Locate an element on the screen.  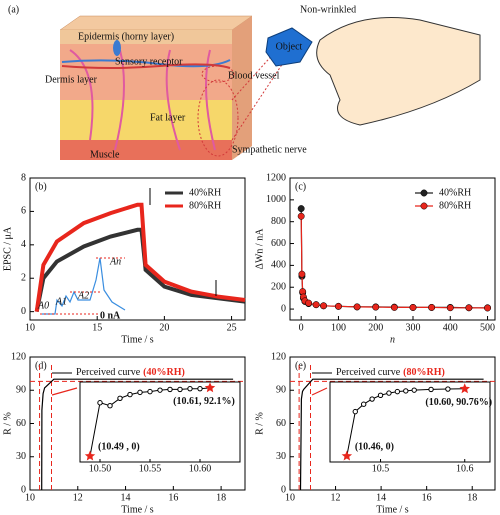
y-axis-label: ΔWn / nA is located at coordinates (259, 249).